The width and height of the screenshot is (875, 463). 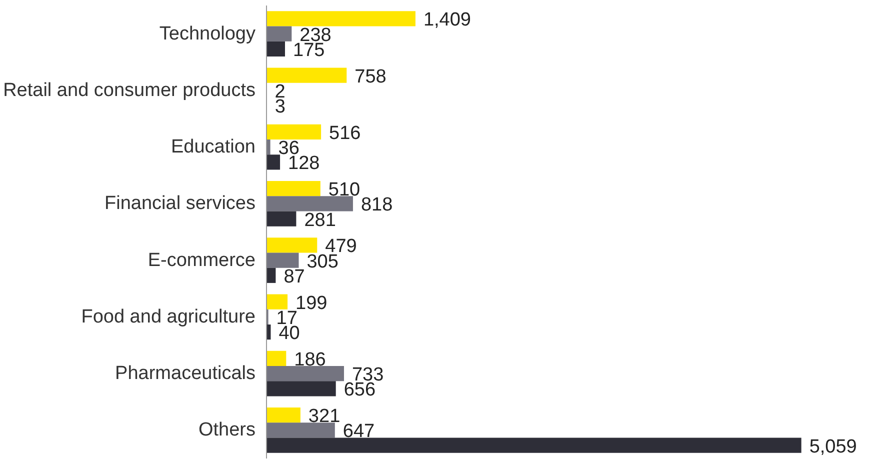 I want to click on y-tick-label: Retail and consumer products, so click(x=129, y=90).